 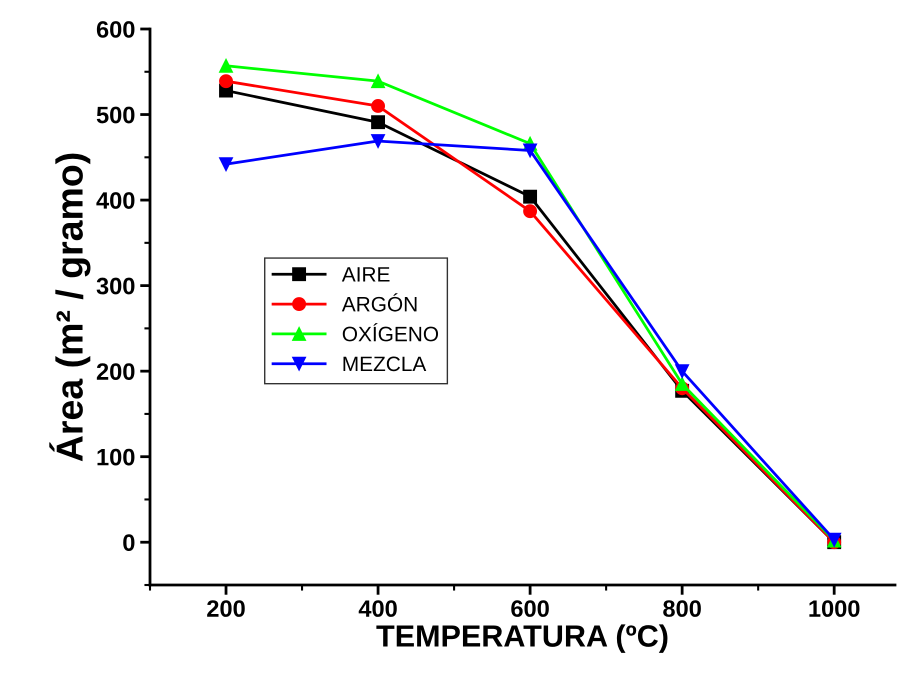 What do you see at coordinates (530, 608) in the screenshot?
I see `x-tick-label: 600` at bounding box center [530, 608].